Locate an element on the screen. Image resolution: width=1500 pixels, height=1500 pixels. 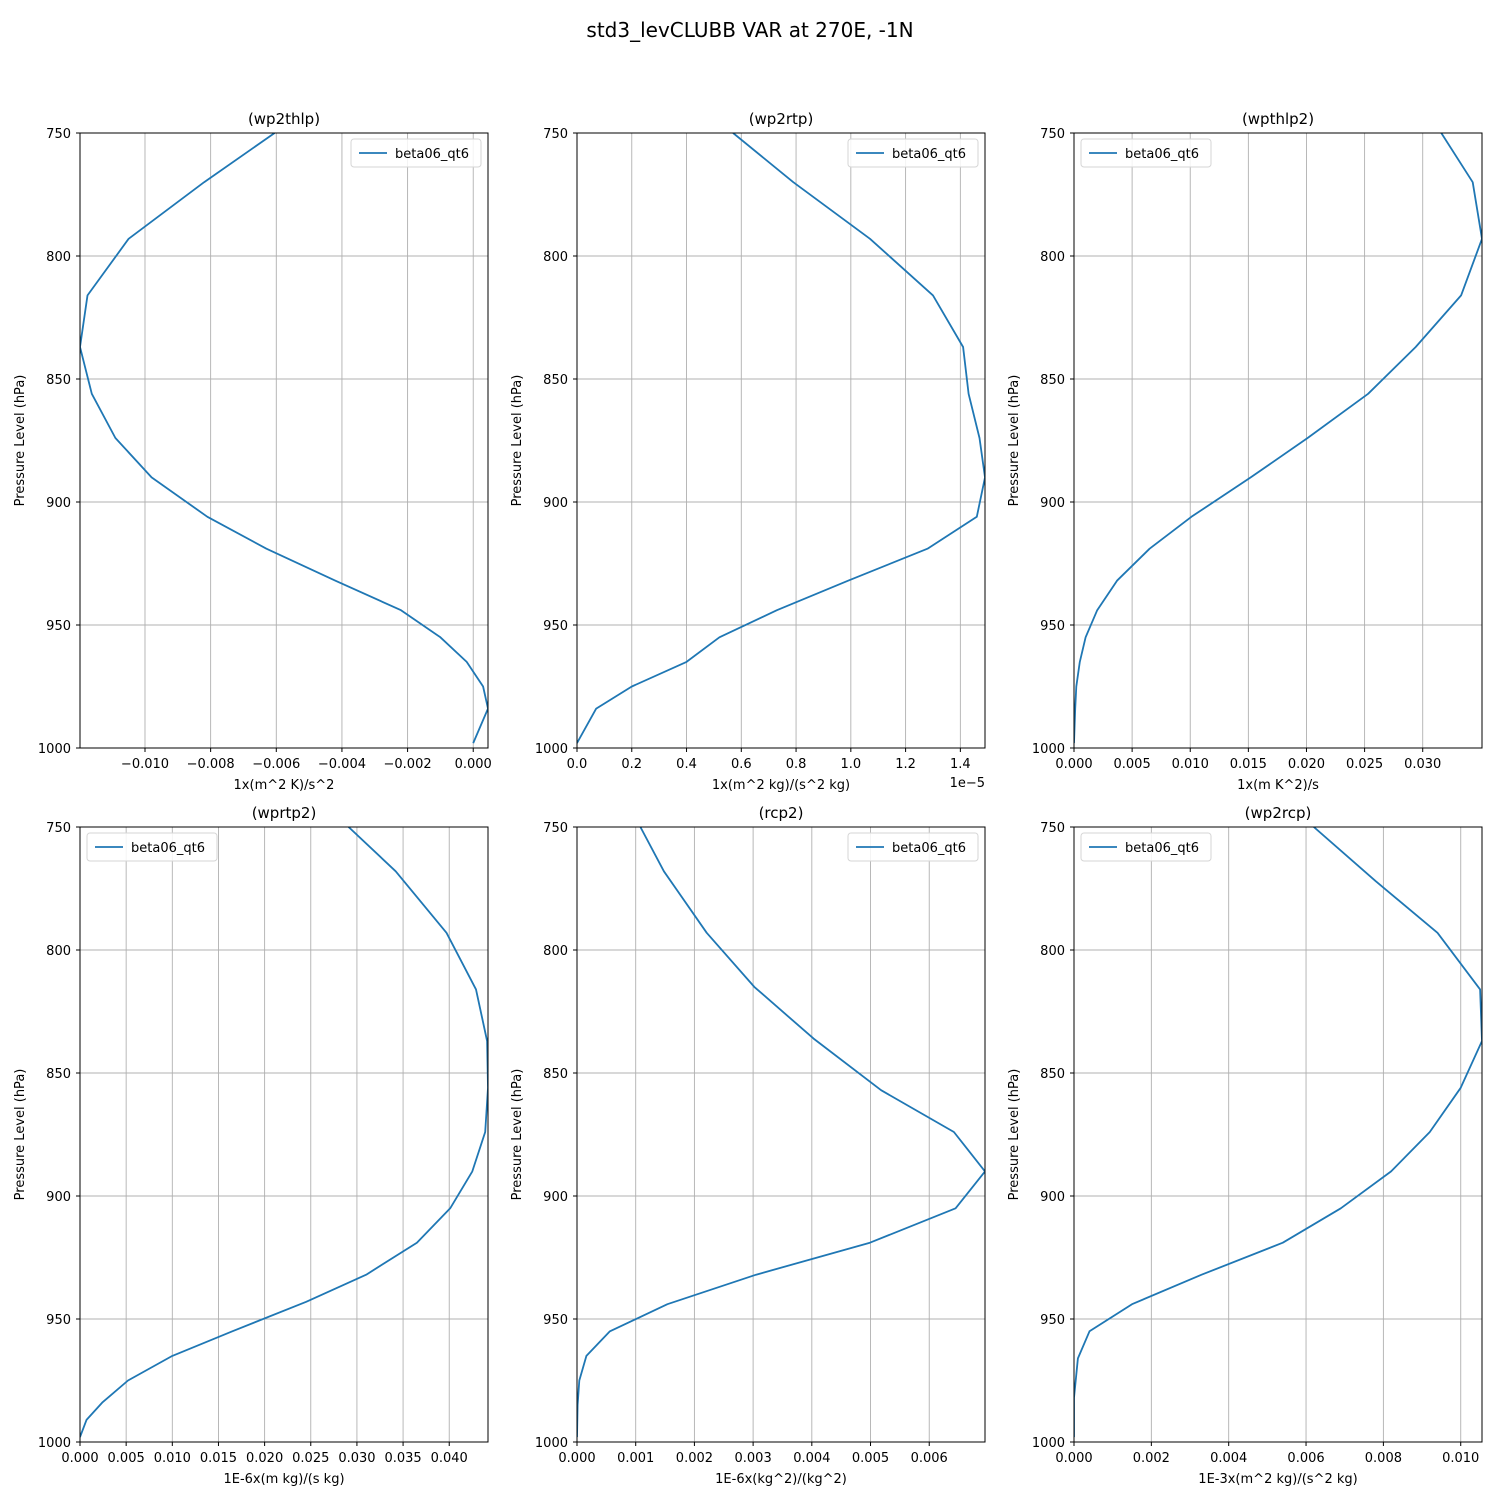
x-offset-label: 1e−5 is located at coordinates (967, 783).